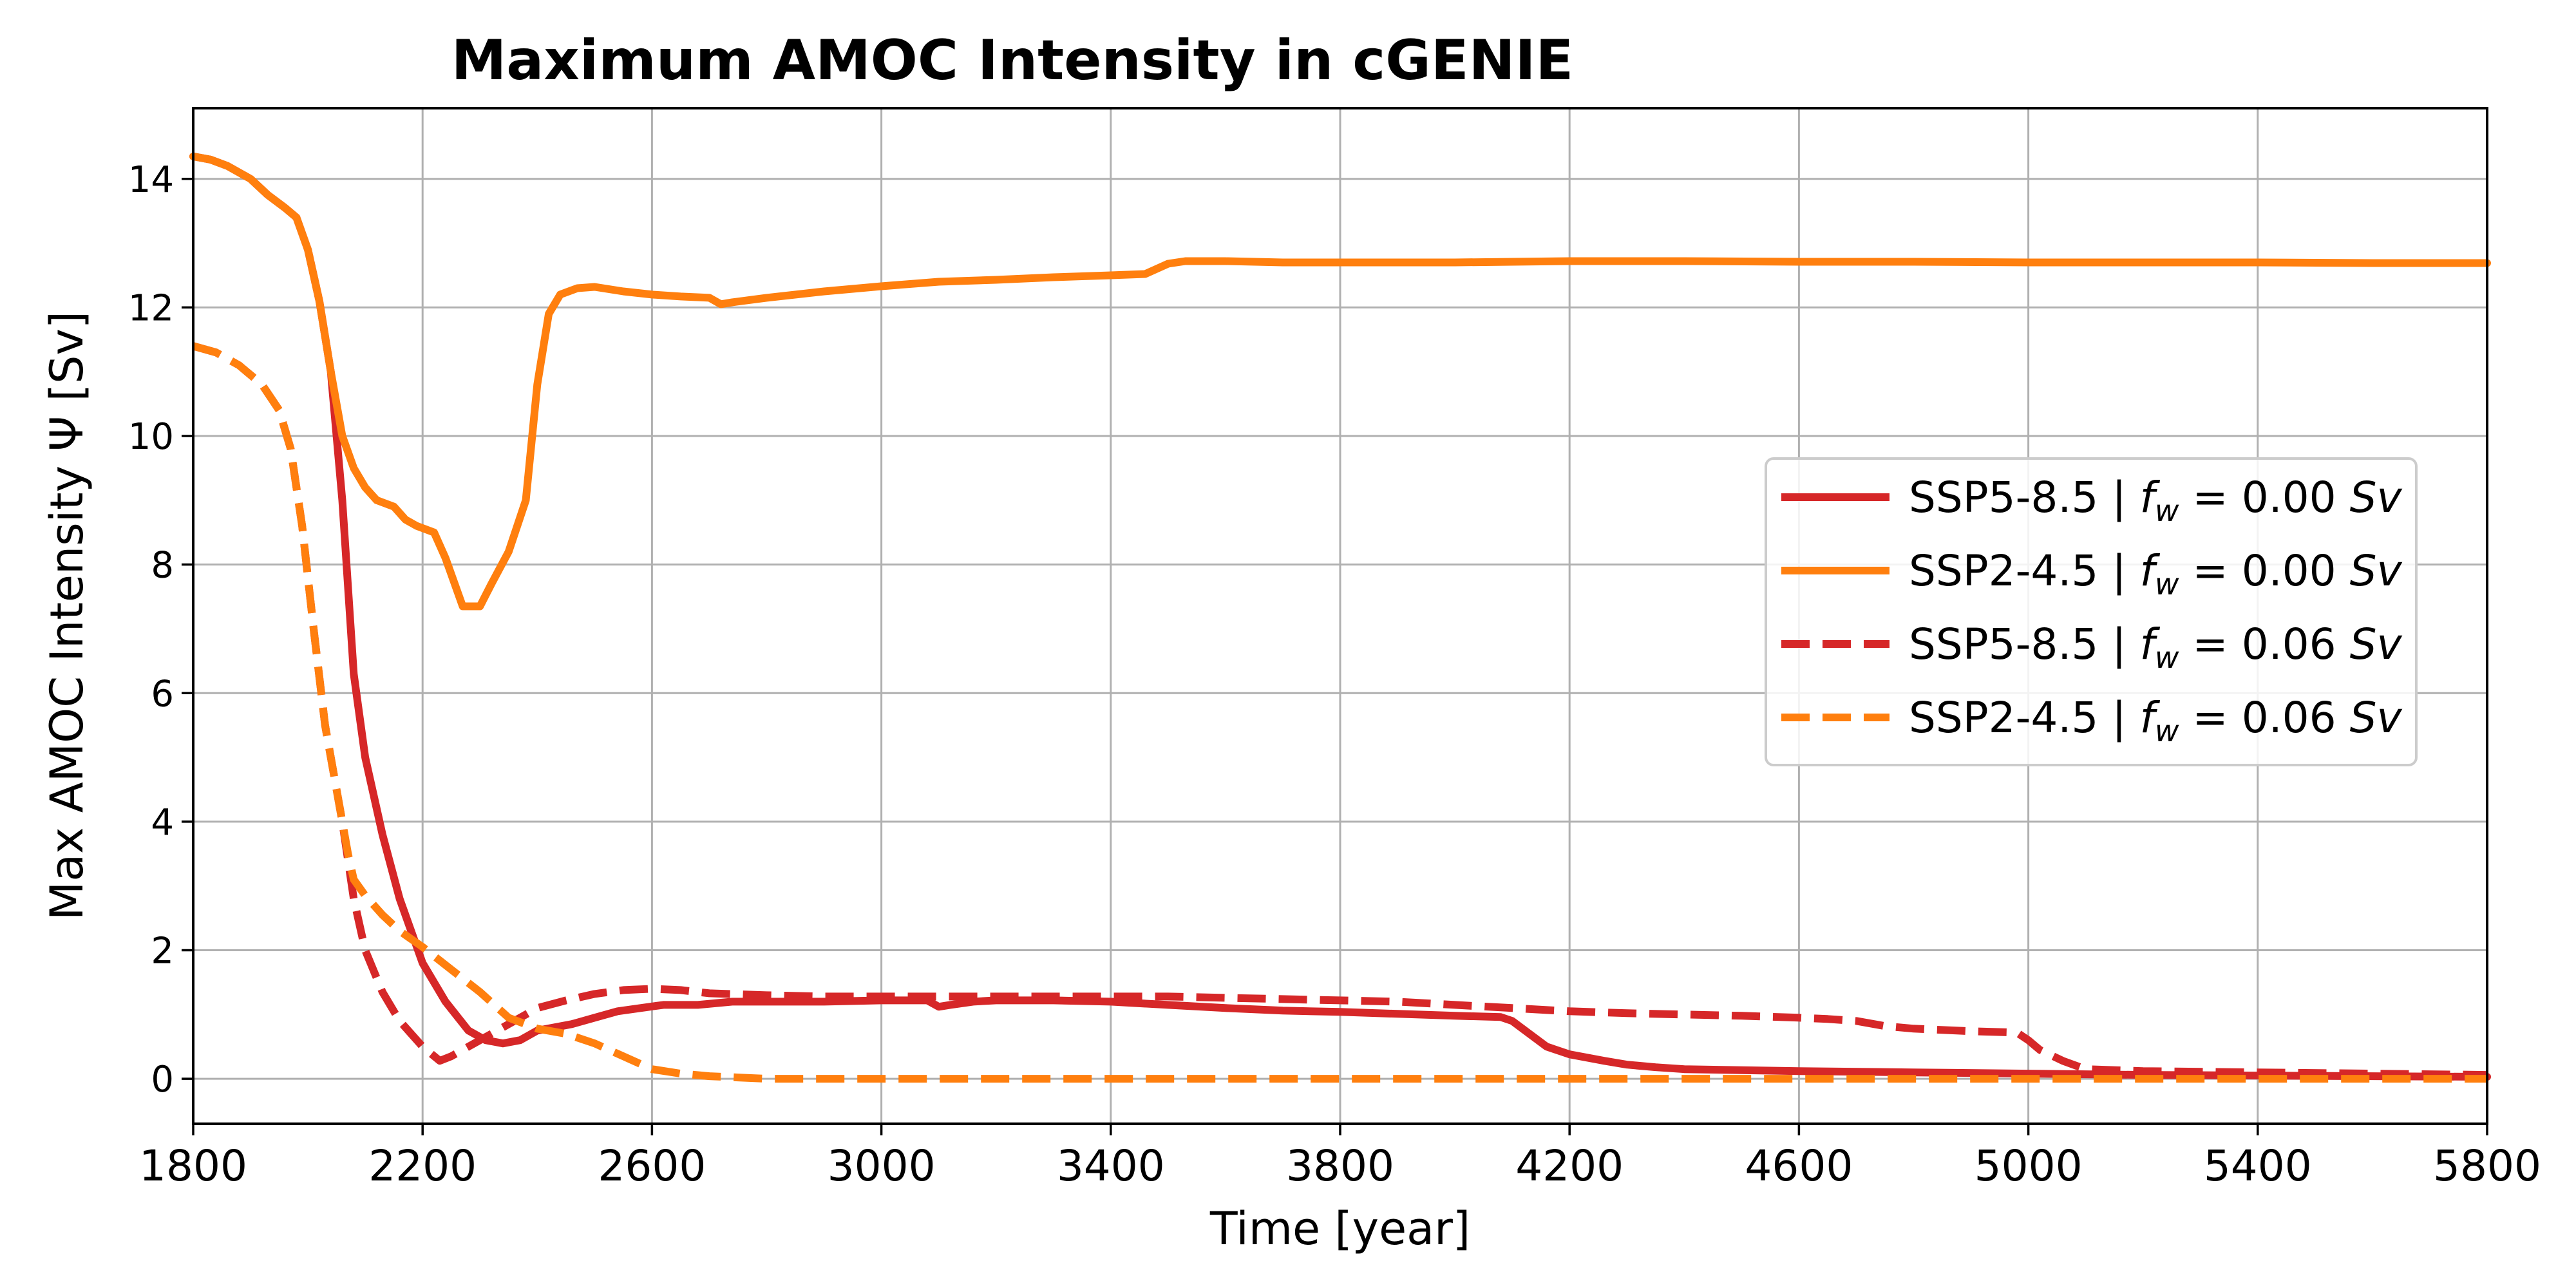 The width and height of the screenshot is (2576, 1288). I want to click on x-tick-label: 5400, so click(2258, 1166).